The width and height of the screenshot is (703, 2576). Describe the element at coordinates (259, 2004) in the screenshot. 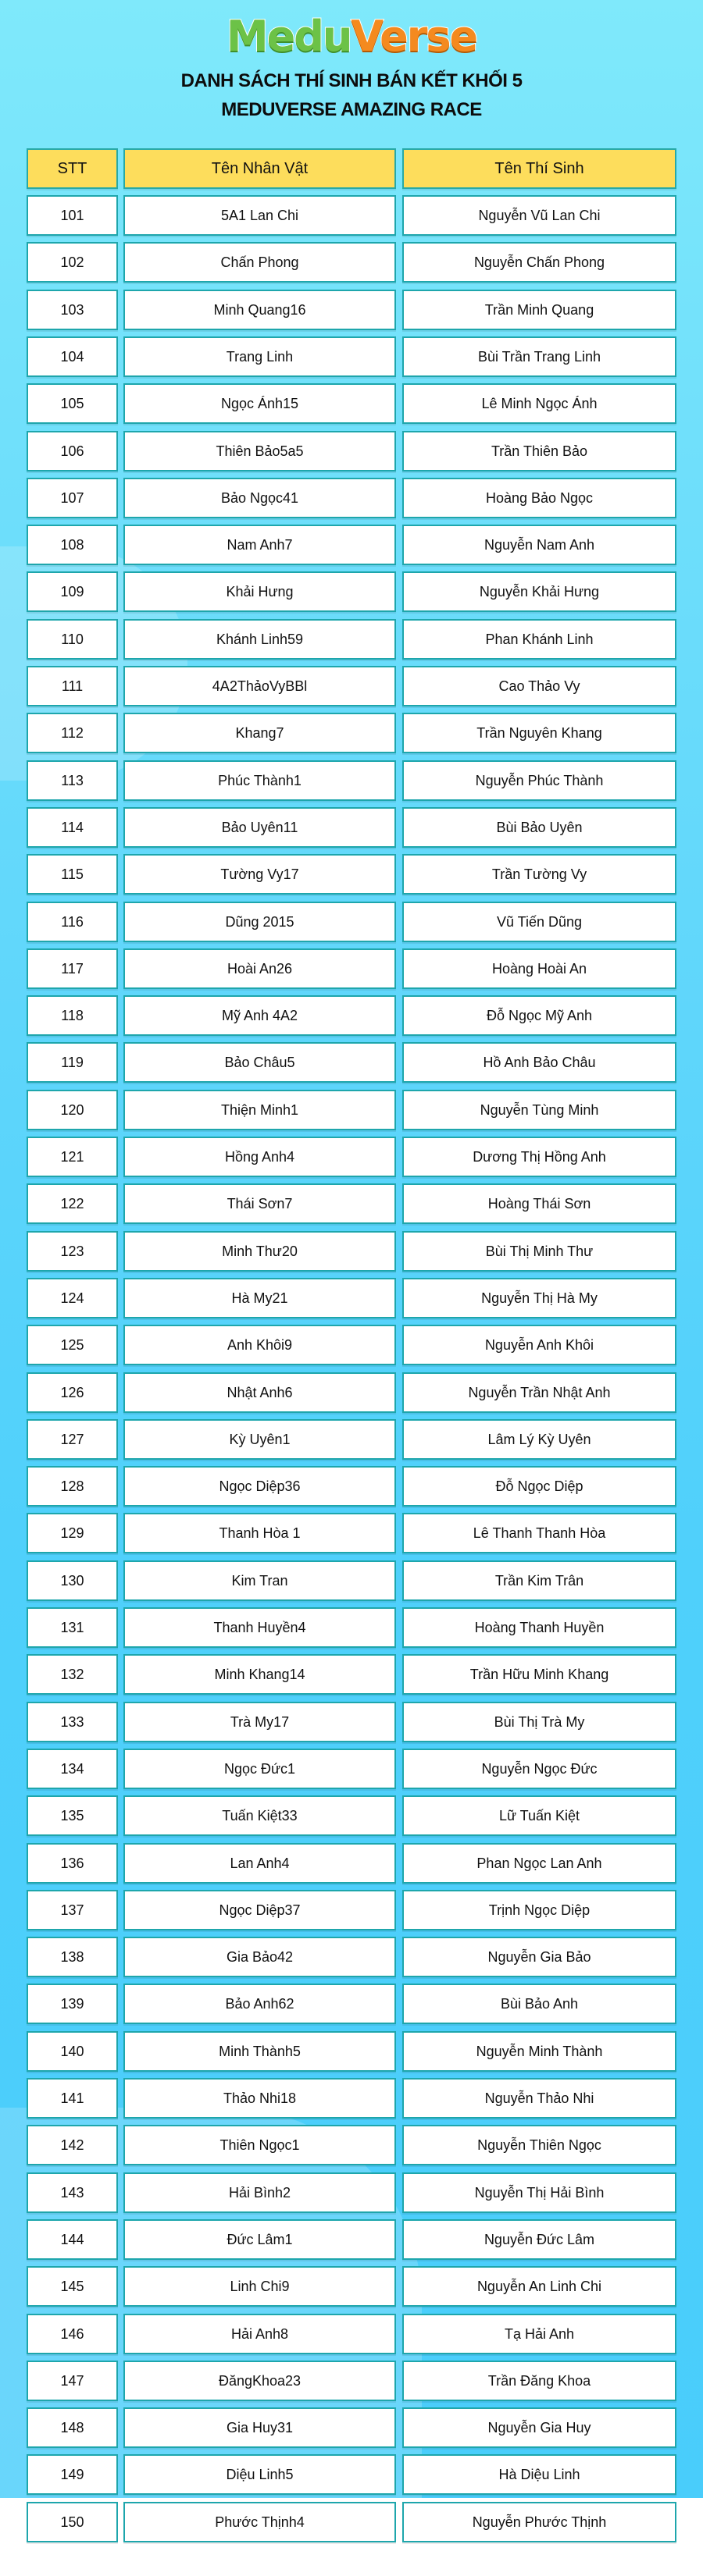

I see `cell-character-name: Bảo Anh62` at that location.